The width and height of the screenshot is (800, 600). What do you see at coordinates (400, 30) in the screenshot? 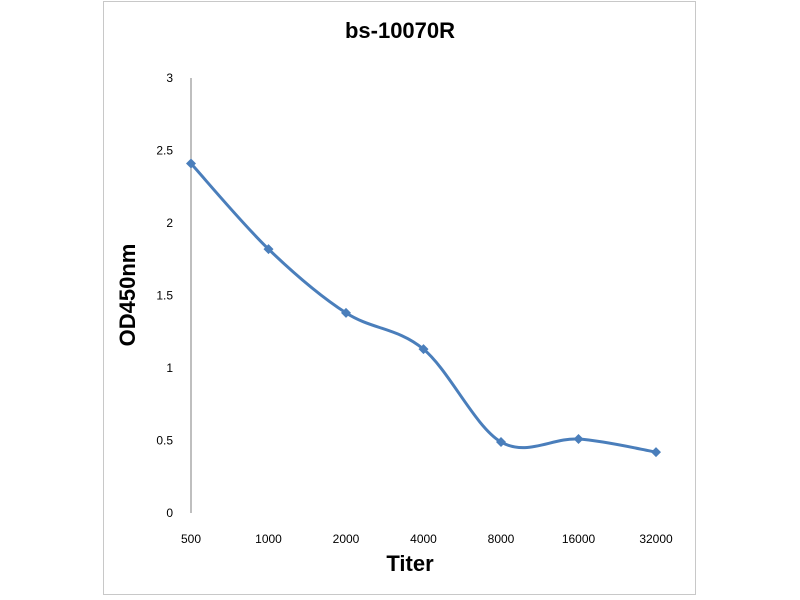
I see `chart-title: bs-10070R` at bounding box center [400, 30].